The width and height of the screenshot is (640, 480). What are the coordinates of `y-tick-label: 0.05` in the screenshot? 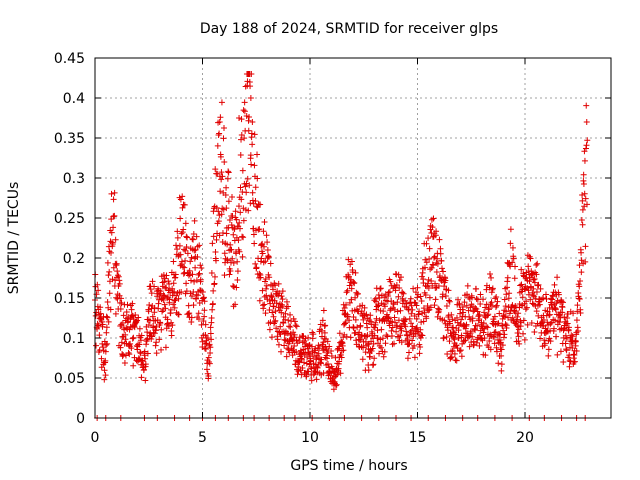 It's located at (69, 379).